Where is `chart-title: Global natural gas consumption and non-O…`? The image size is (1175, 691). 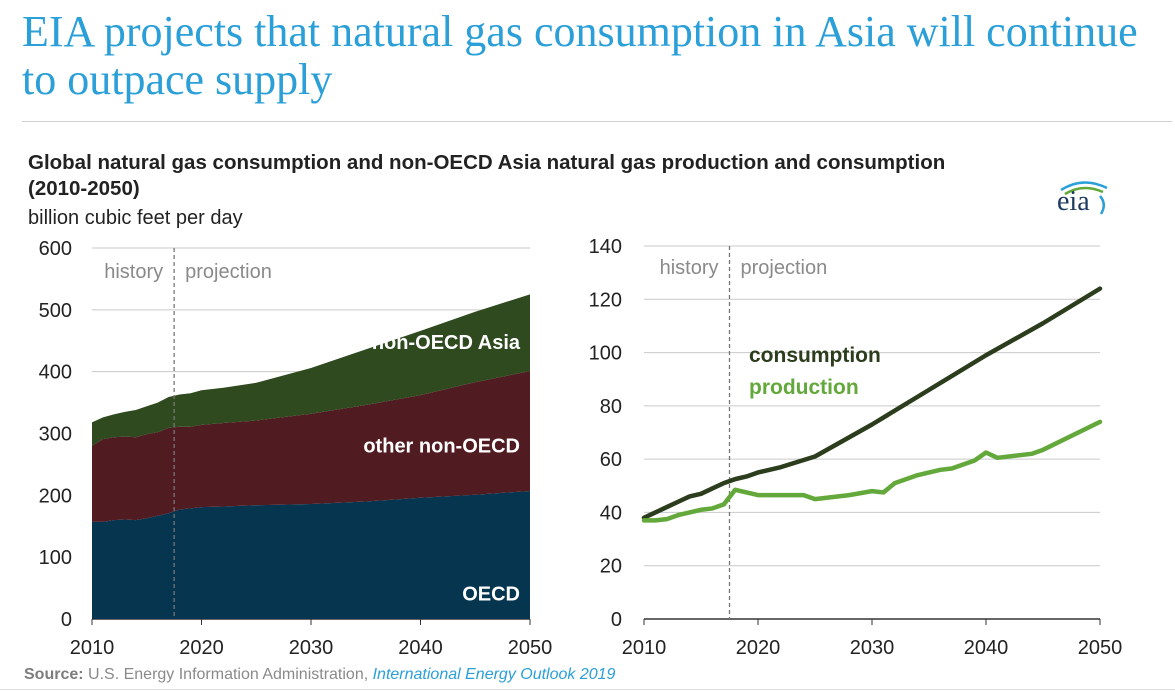
chart-title: Global natural gas consumption and non-O… is located at coordinates (487, 175).